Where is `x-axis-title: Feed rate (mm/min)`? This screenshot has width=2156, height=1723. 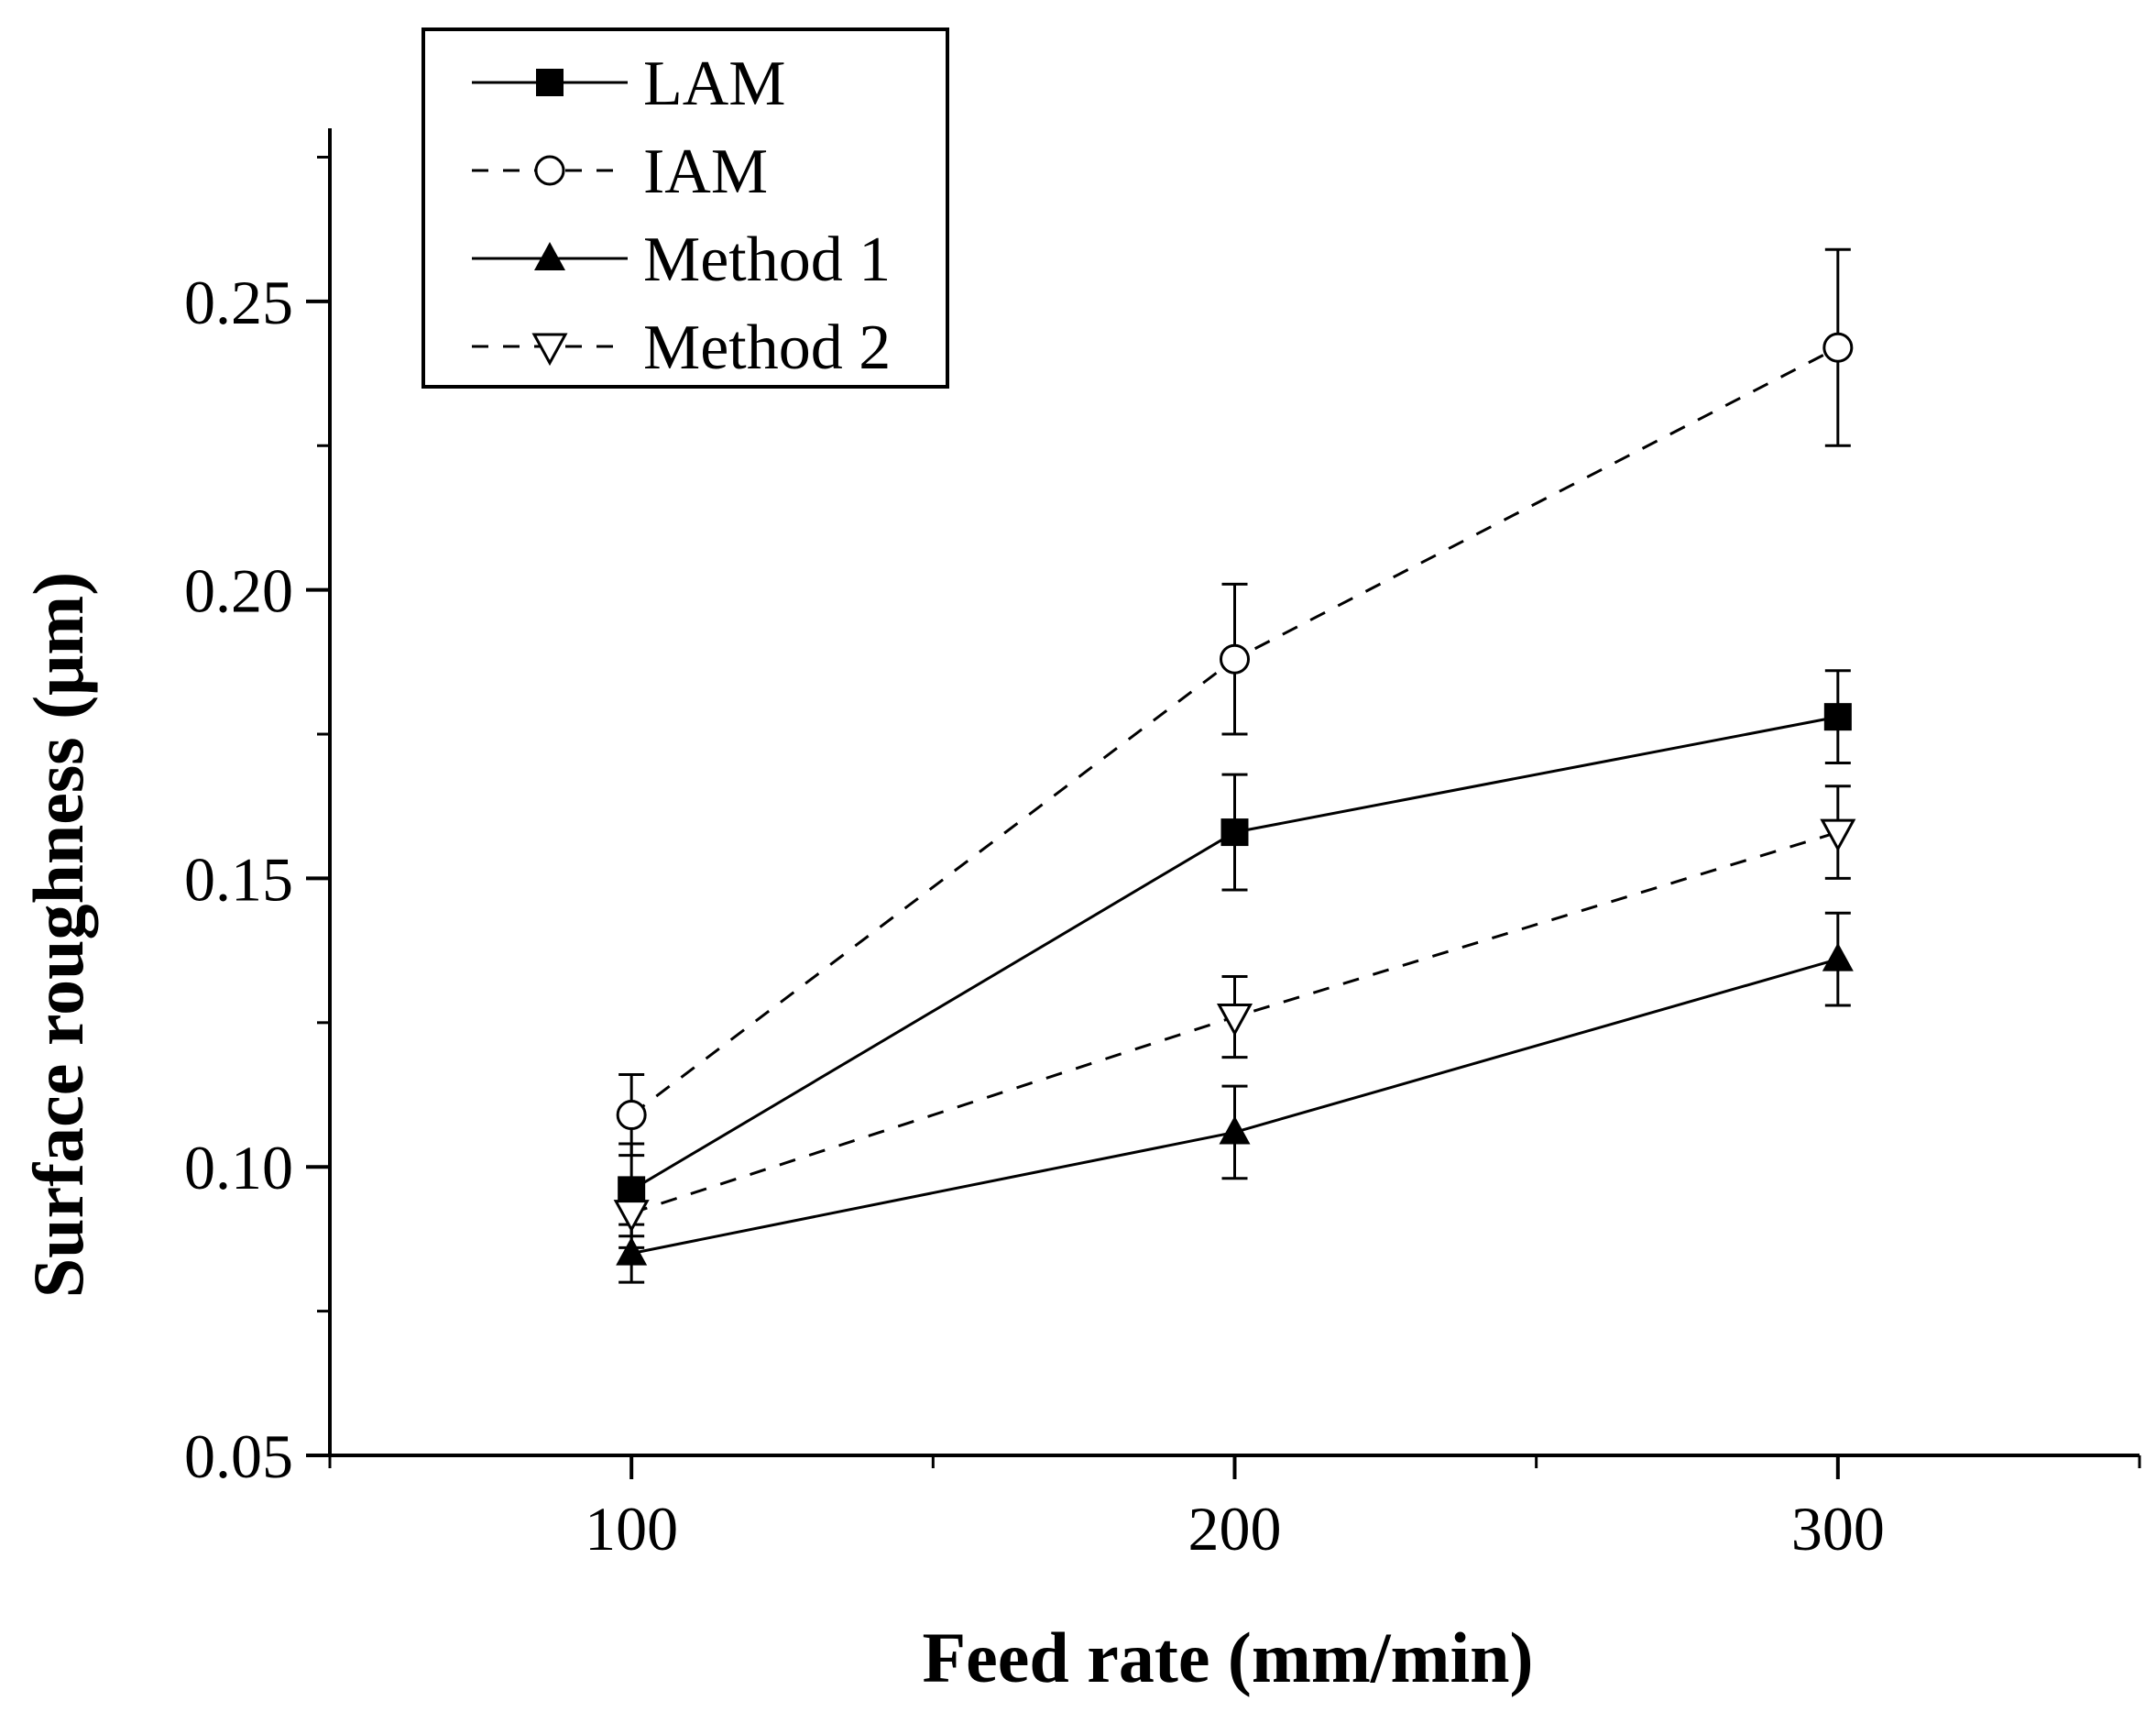
x-axis-title: Feed rate (mm/min) is located at coordinates (1227, 1658).